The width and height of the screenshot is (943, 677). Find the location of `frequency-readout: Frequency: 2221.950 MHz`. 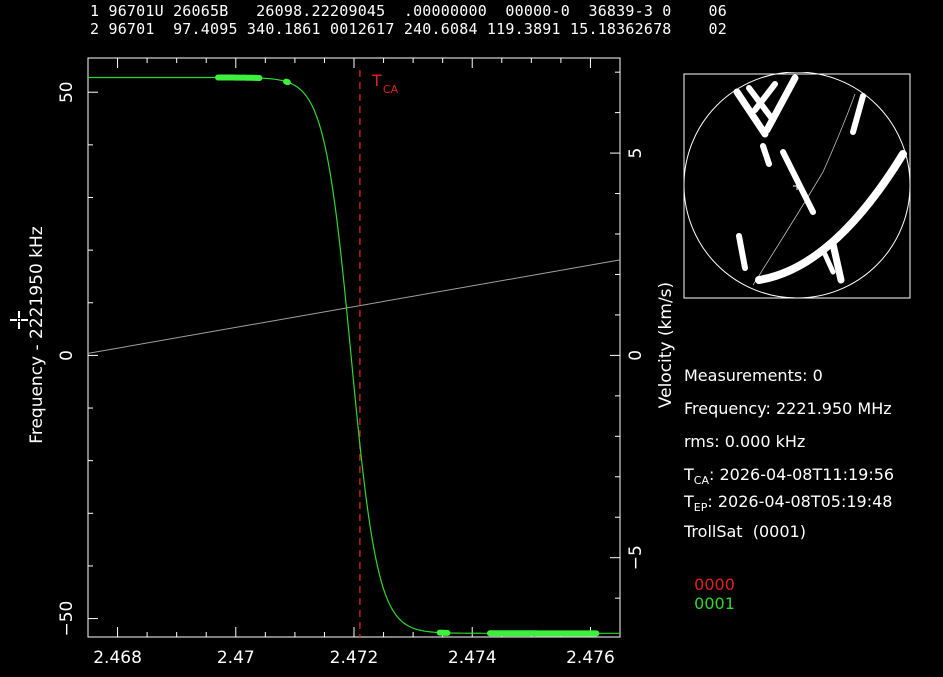

frequency-readout: Frequency: 2221.950 MHz is located at coordinates (788, 408).